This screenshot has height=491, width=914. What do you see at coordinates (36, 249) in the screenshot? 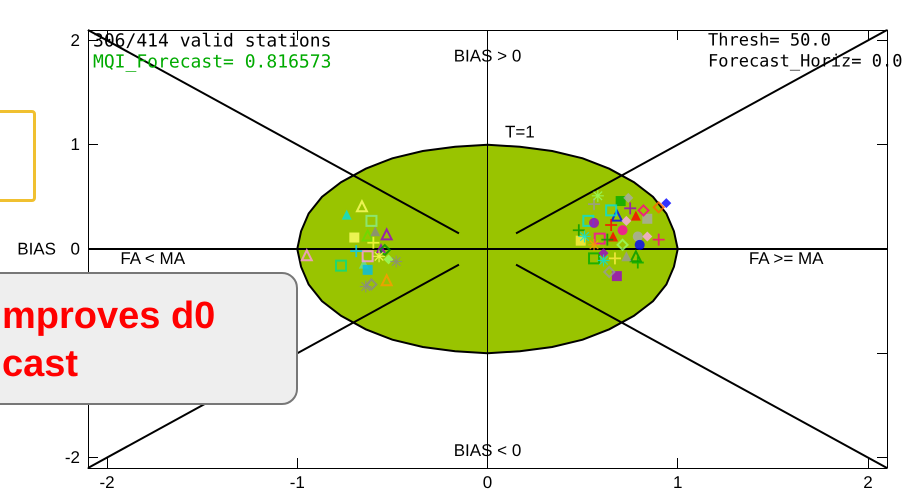
I see `y-axis-title: BIAS` at bounding box center [36, 249].